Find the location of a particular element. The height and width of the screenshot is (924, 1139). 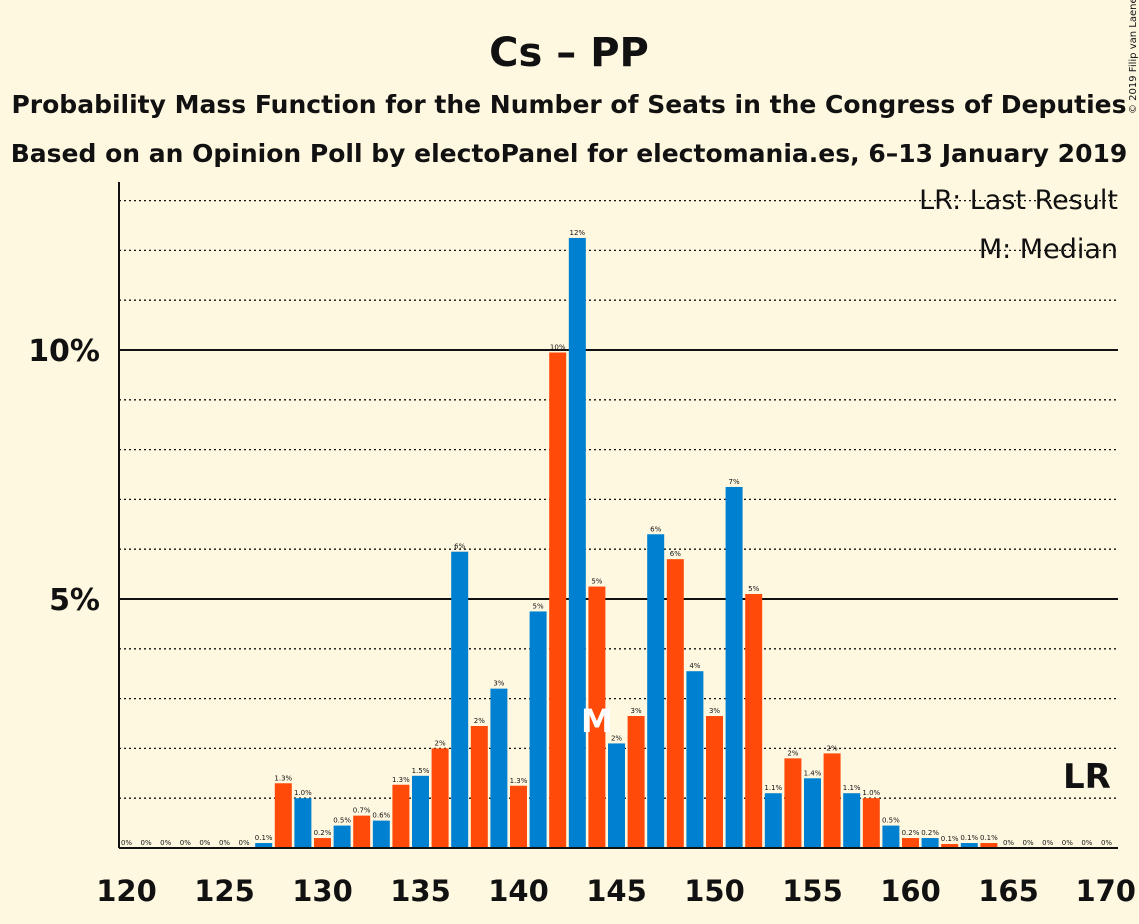

bar-label-146: 3% is located at coordinates (636, 711).